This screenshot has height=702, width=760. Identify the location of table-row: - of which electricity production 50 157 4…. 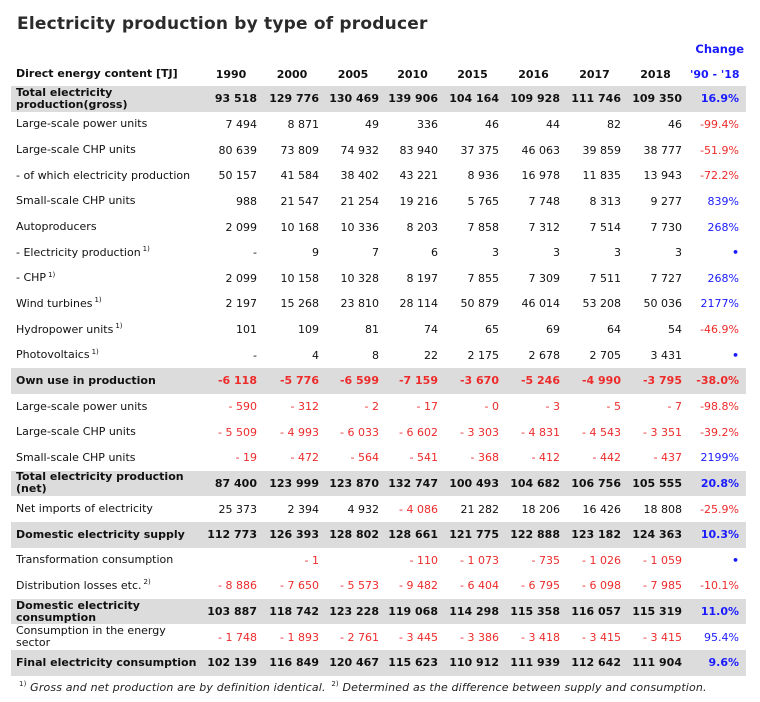
(378, 176).